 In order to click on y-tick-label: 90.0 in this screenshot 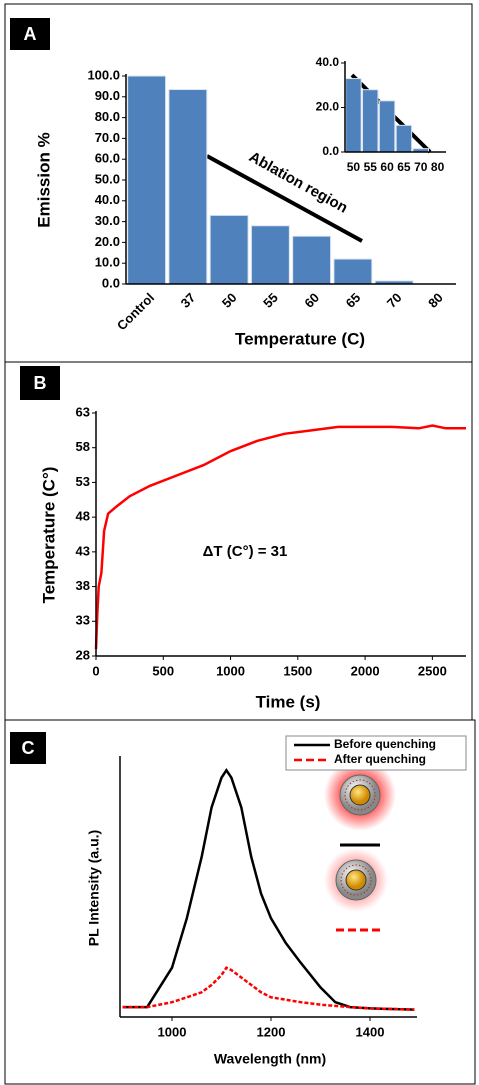, I will do `click(107, 95)`.